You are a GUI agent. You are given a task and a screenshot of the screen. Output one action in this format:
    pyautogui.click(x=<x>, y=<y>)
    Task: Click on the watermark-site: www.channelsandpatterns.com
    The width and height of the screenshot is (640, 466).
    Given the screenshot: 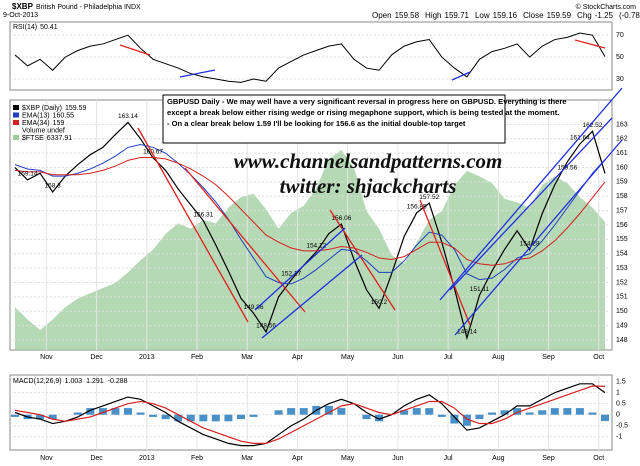 What is the action you would take?
    pyautogui.click(x=368, y=161)
    